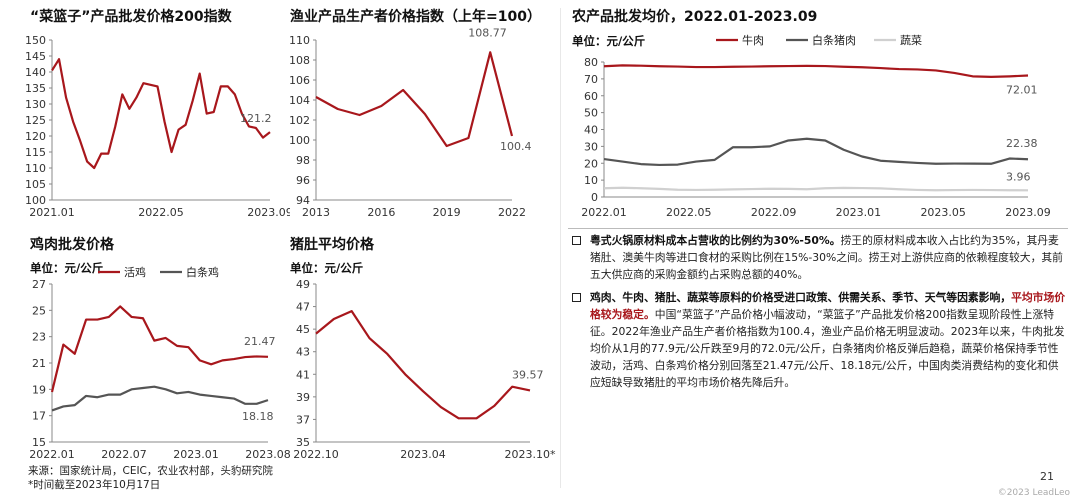 This screenshot has width=1080, height=504. Describe the element at coordinates (516, 146) in the screenshot. I see `data-label: 100.4` at that location.